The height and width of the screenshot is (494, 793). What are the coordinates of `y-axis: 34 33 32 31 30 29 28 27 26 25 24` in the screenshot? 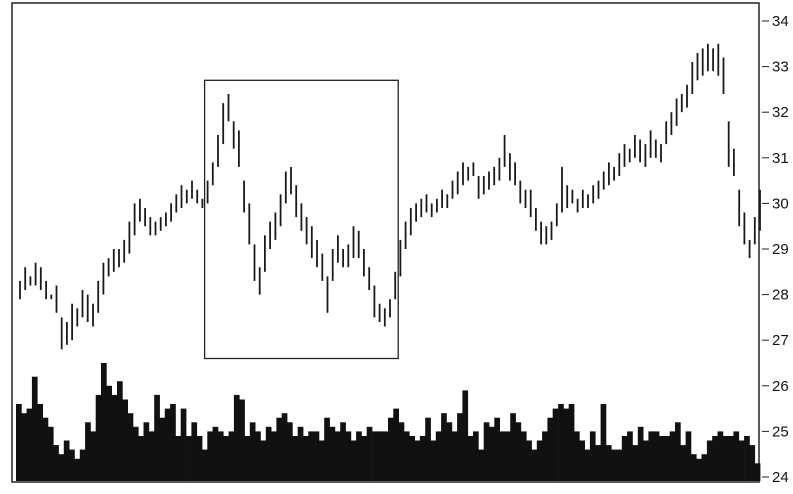 It's located at (775, 249).